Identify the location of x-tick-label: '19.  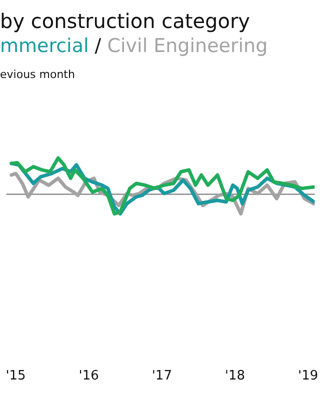
(308, 376).